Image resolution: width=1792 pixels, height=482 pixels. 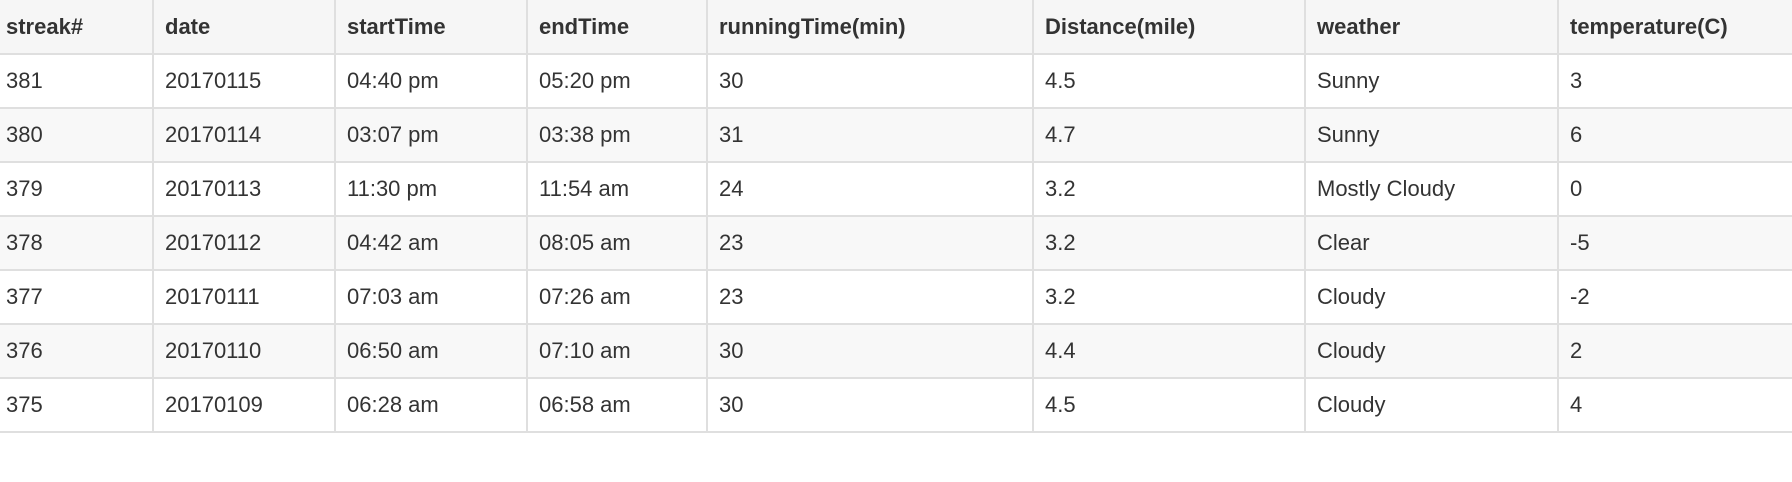 I want to click on cell-temperature: 4, so click(x=1675, y=405).